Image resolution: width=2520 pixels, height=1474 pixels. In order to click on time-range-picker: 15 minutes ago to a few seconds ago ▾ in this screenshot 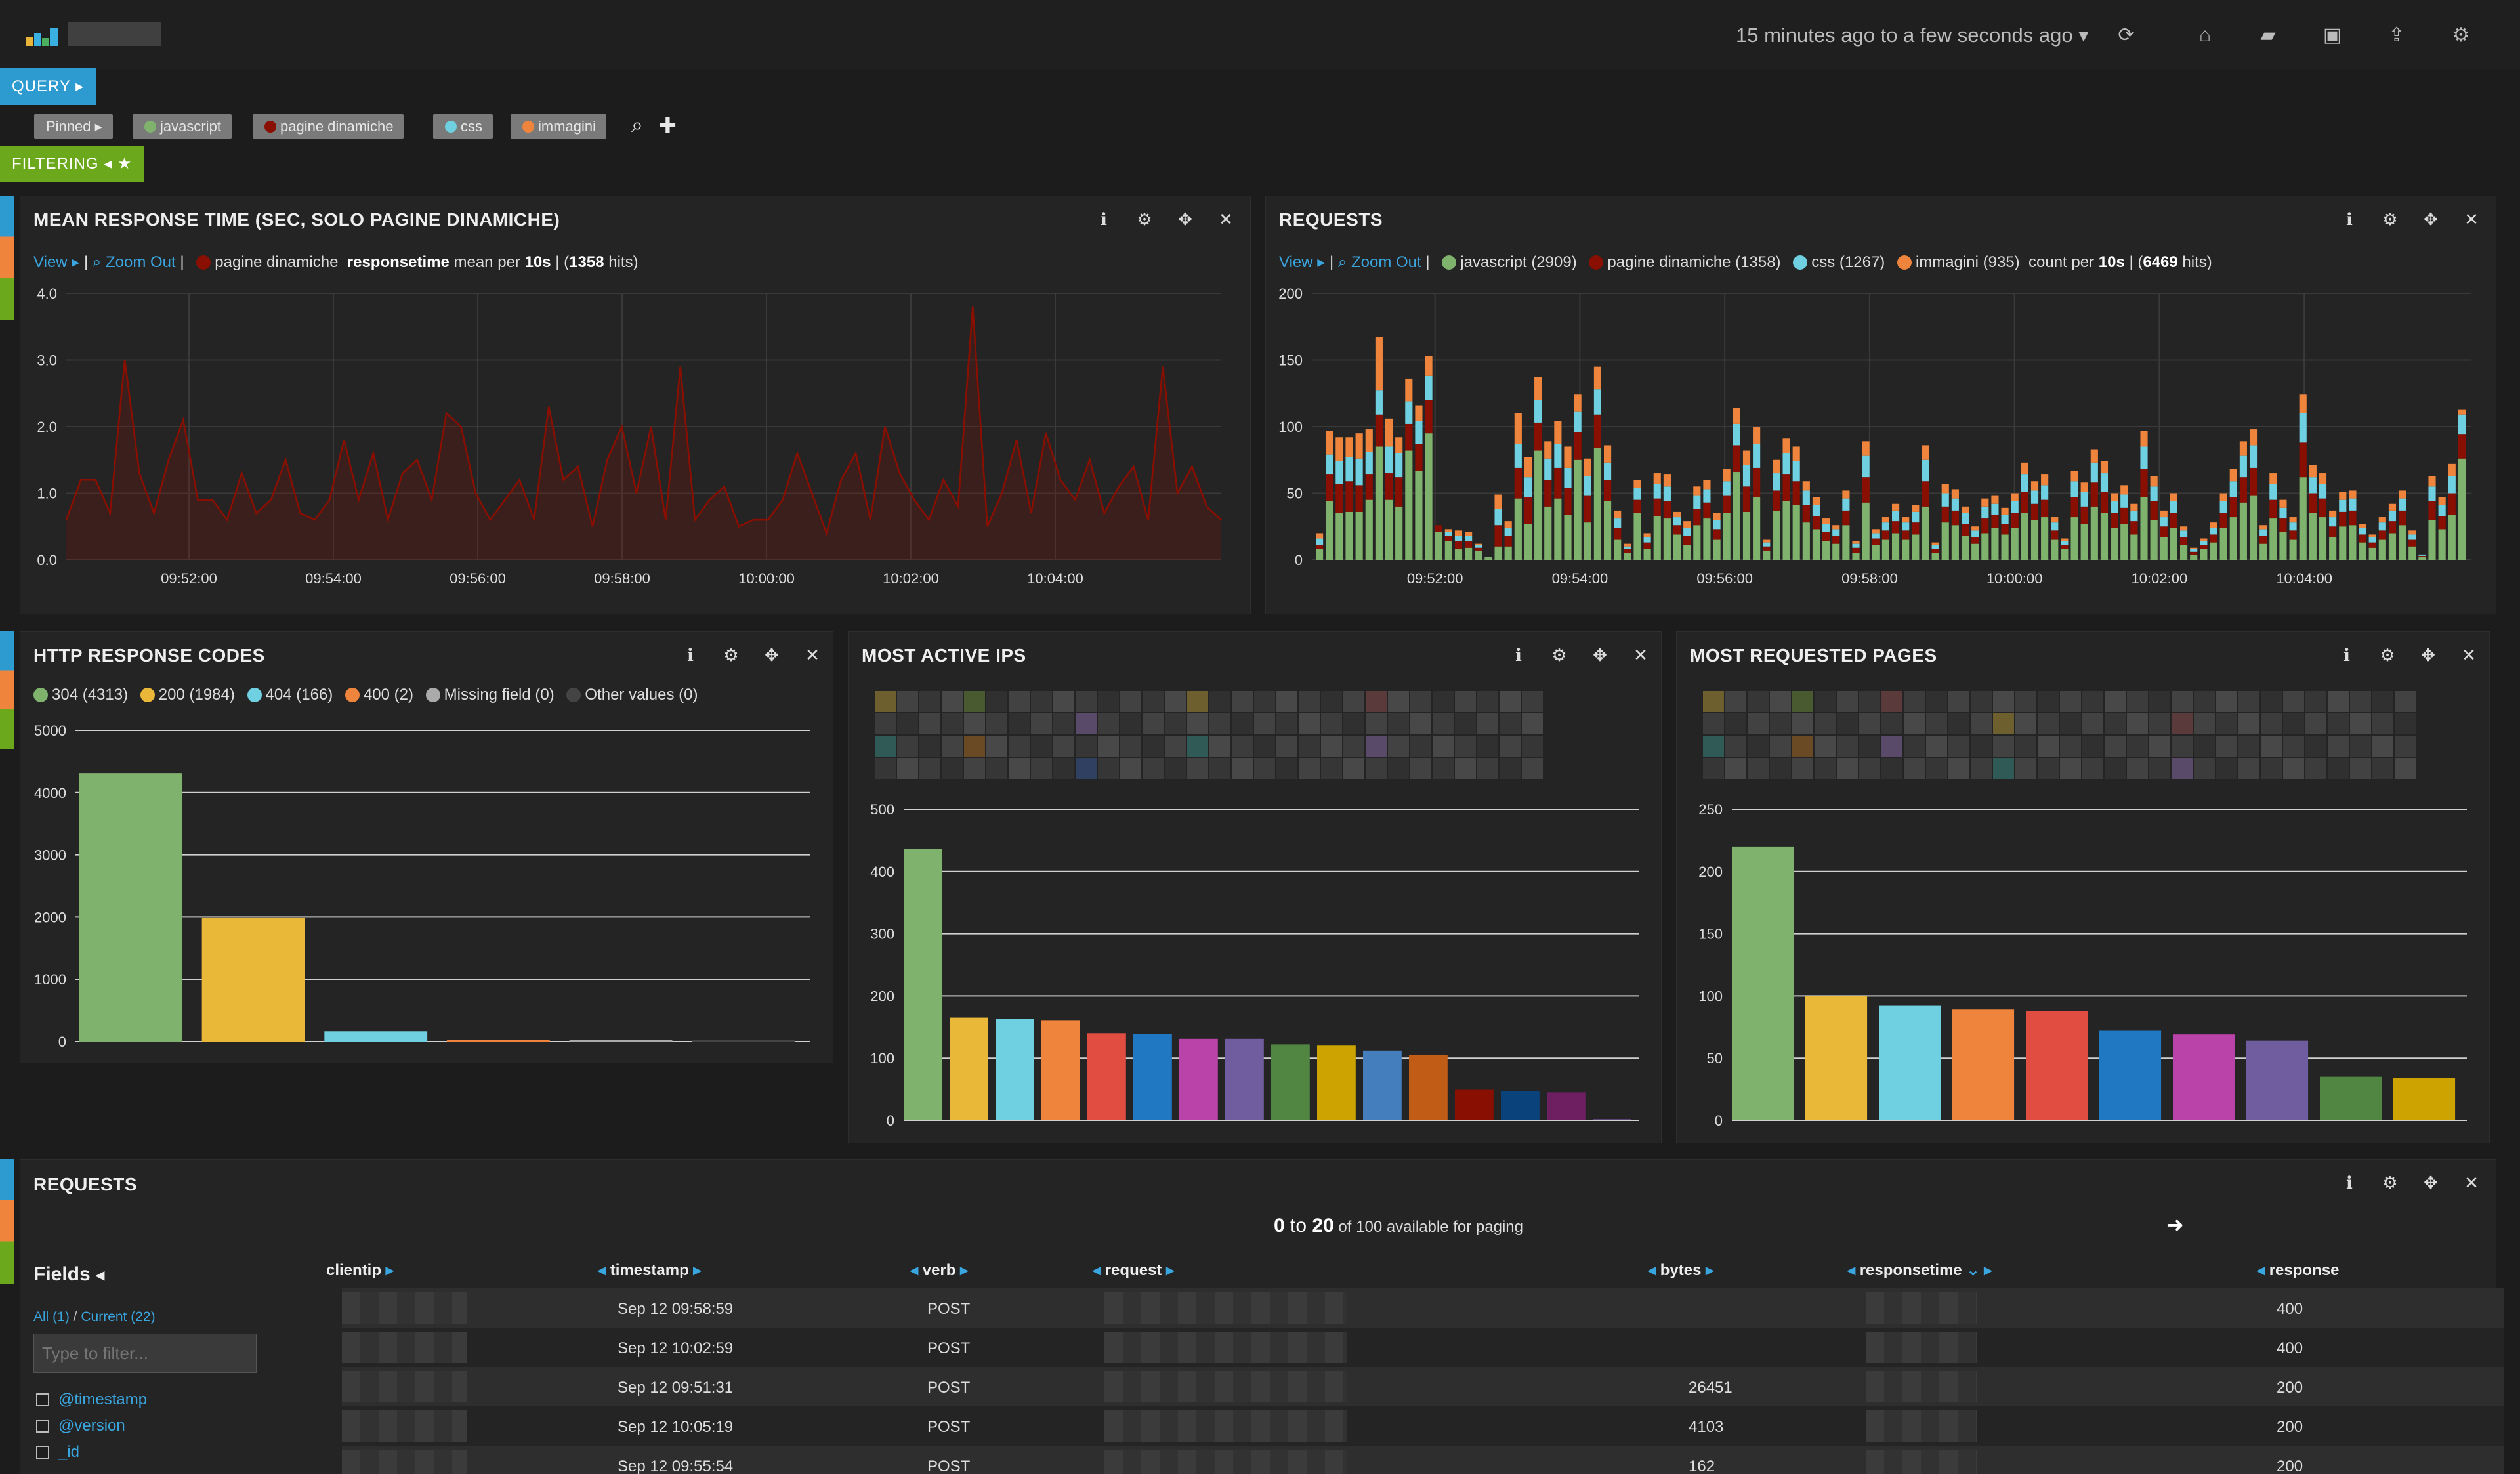, I will do `click(1912, 35)`.